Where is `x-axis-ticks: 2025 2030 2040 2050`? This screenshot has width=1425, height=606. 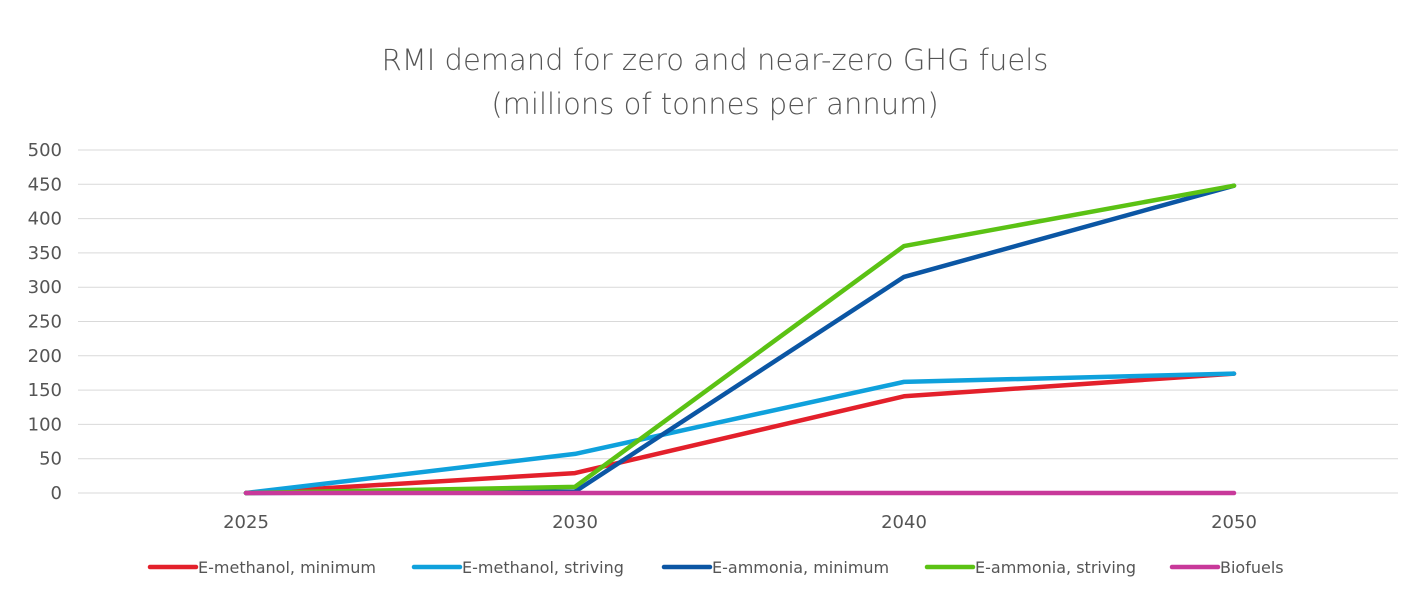 x-axis-ticks: 2025 2030 2040 2050 is located at coordinates (740, 522).